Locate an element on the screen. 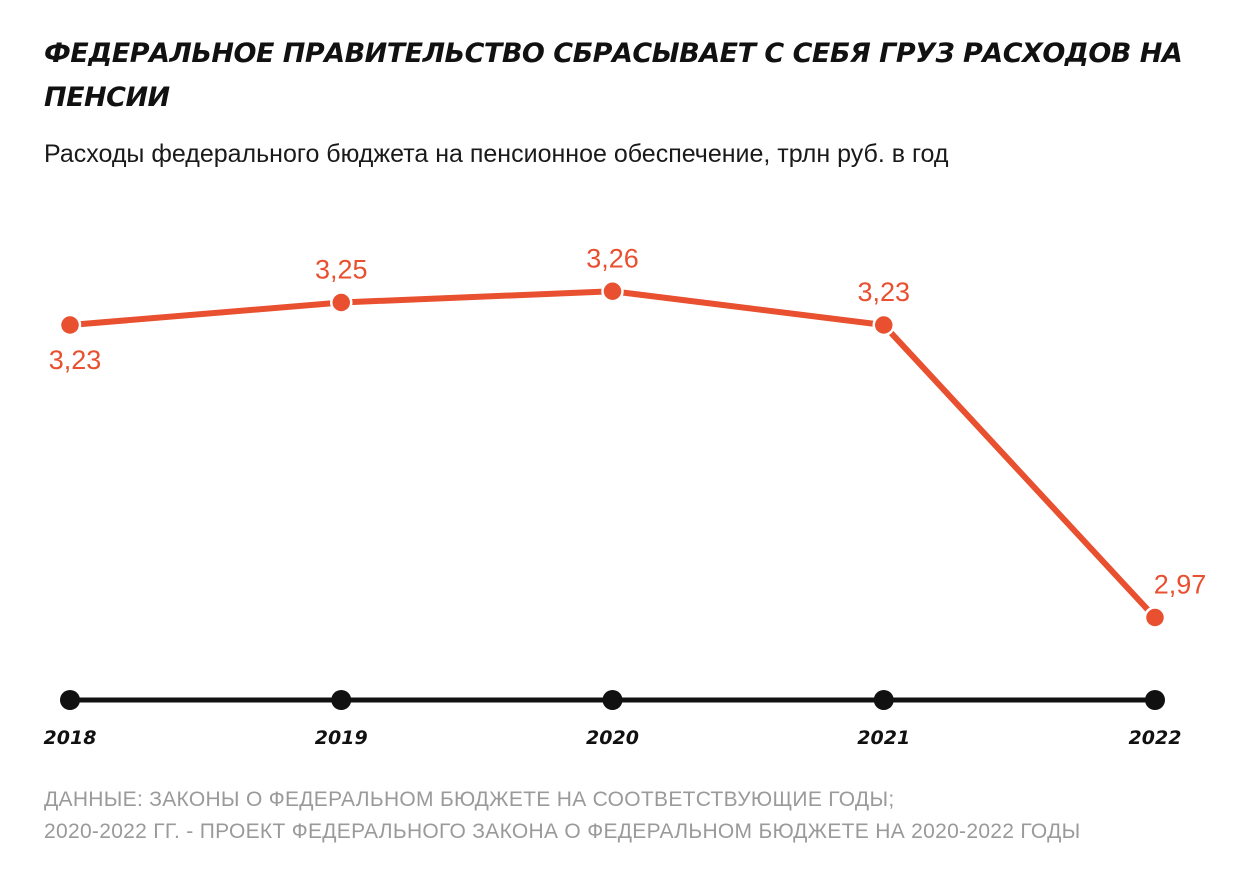 This screenshot has height=886, width=1241. data-point-2018 is located at coordinates (70, 325).